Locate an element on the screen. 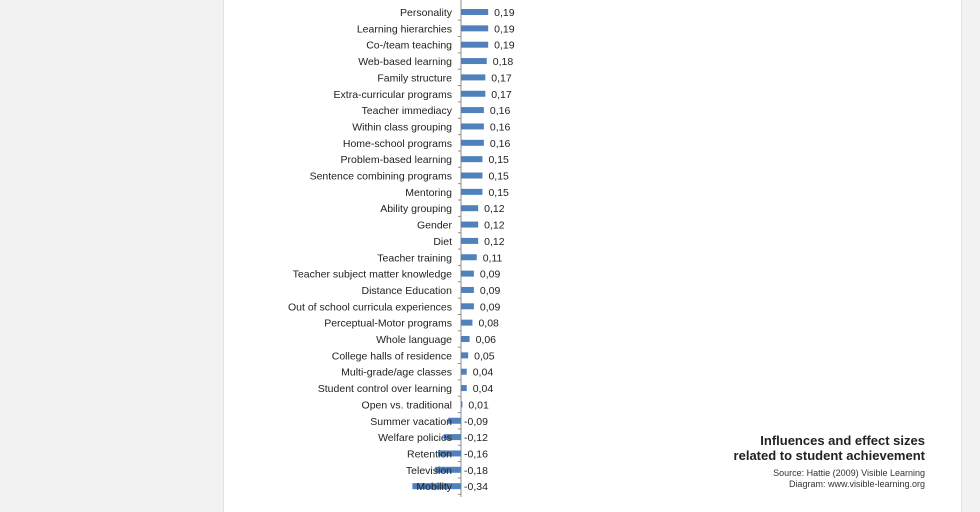  category-label-13: Gender is located at coordinates (435, 226).